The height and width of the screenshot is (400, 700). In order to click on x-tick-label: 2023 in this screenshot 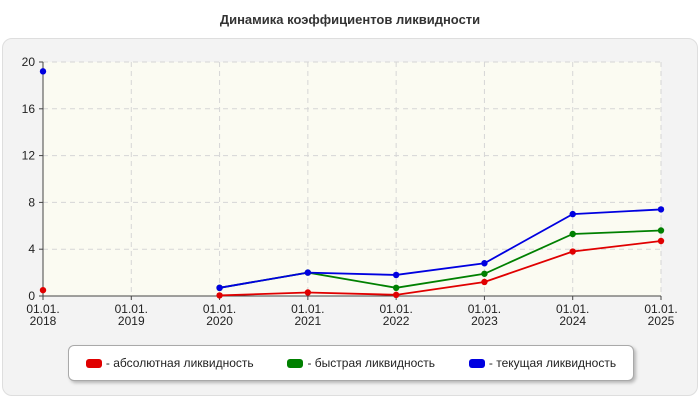, I will do `click(484, 321)`.